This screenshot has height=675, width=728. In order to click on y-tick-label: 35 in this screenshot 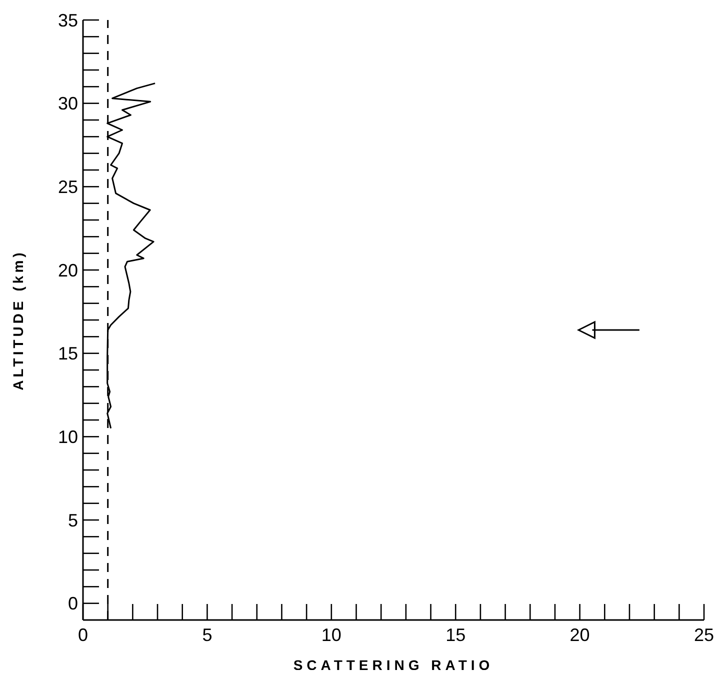, I will do `click(68, 20)`.